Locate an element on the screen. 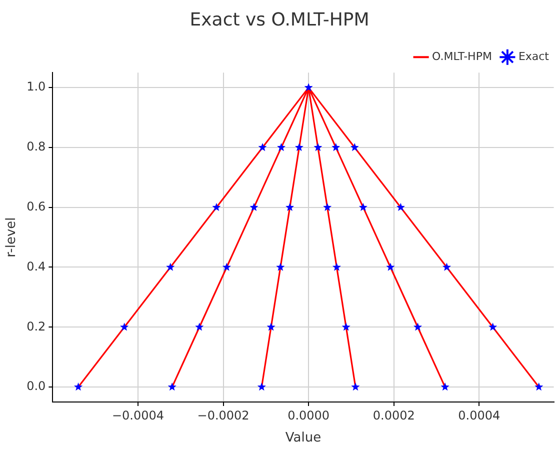 The height and width of the screenshot is (450, 559). y-tick-label: 0.6 is located at coordinates (36, 206).